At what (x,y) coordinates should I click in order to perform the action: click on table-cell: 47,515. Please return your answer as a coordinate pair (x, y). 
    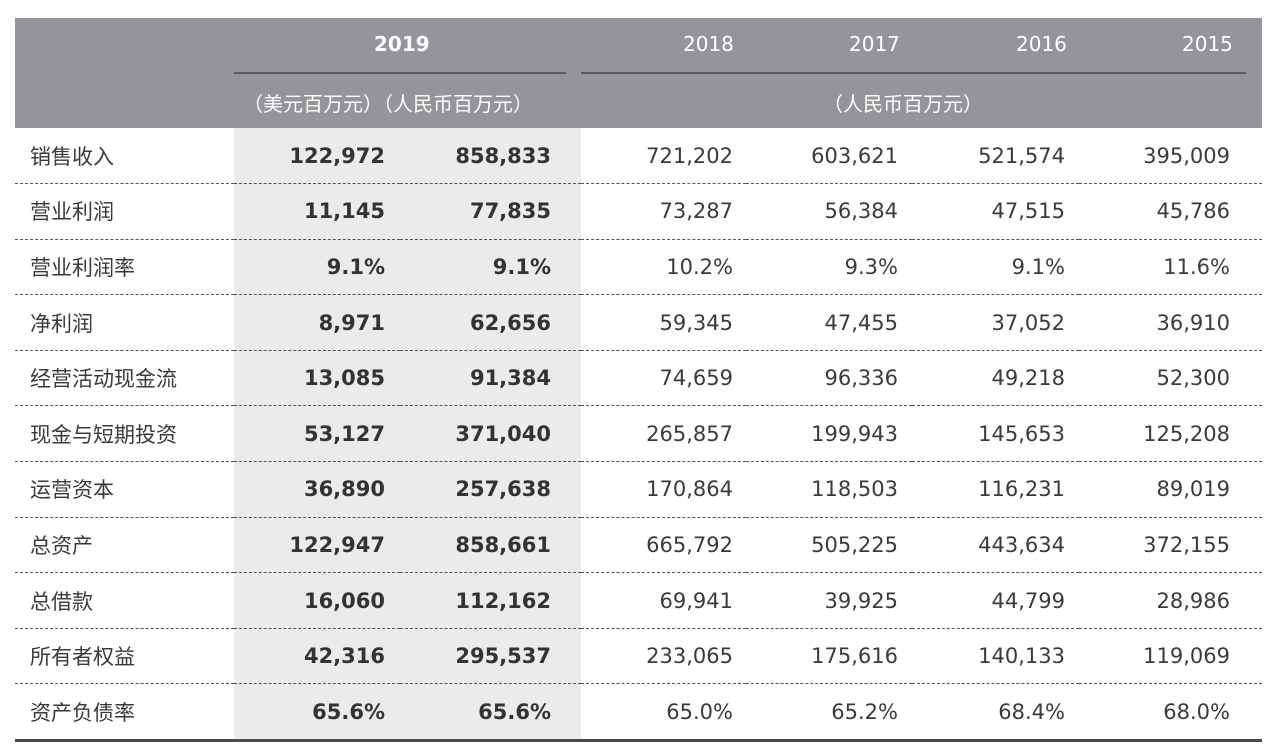
    Looking at the image, I should click on (995, 211).